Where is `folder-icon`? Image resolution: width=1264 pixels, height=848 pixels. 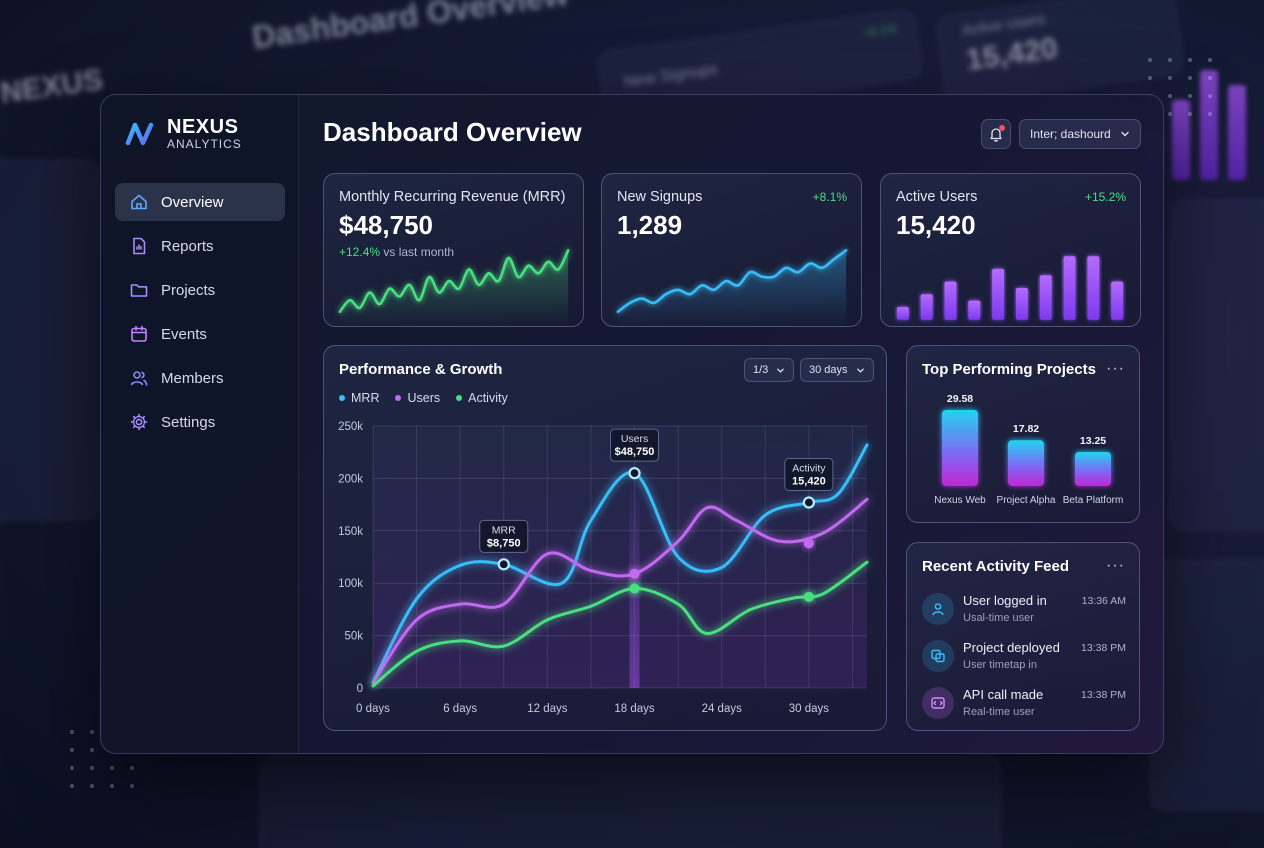
folder-icon is located at coordinates (139, 290).